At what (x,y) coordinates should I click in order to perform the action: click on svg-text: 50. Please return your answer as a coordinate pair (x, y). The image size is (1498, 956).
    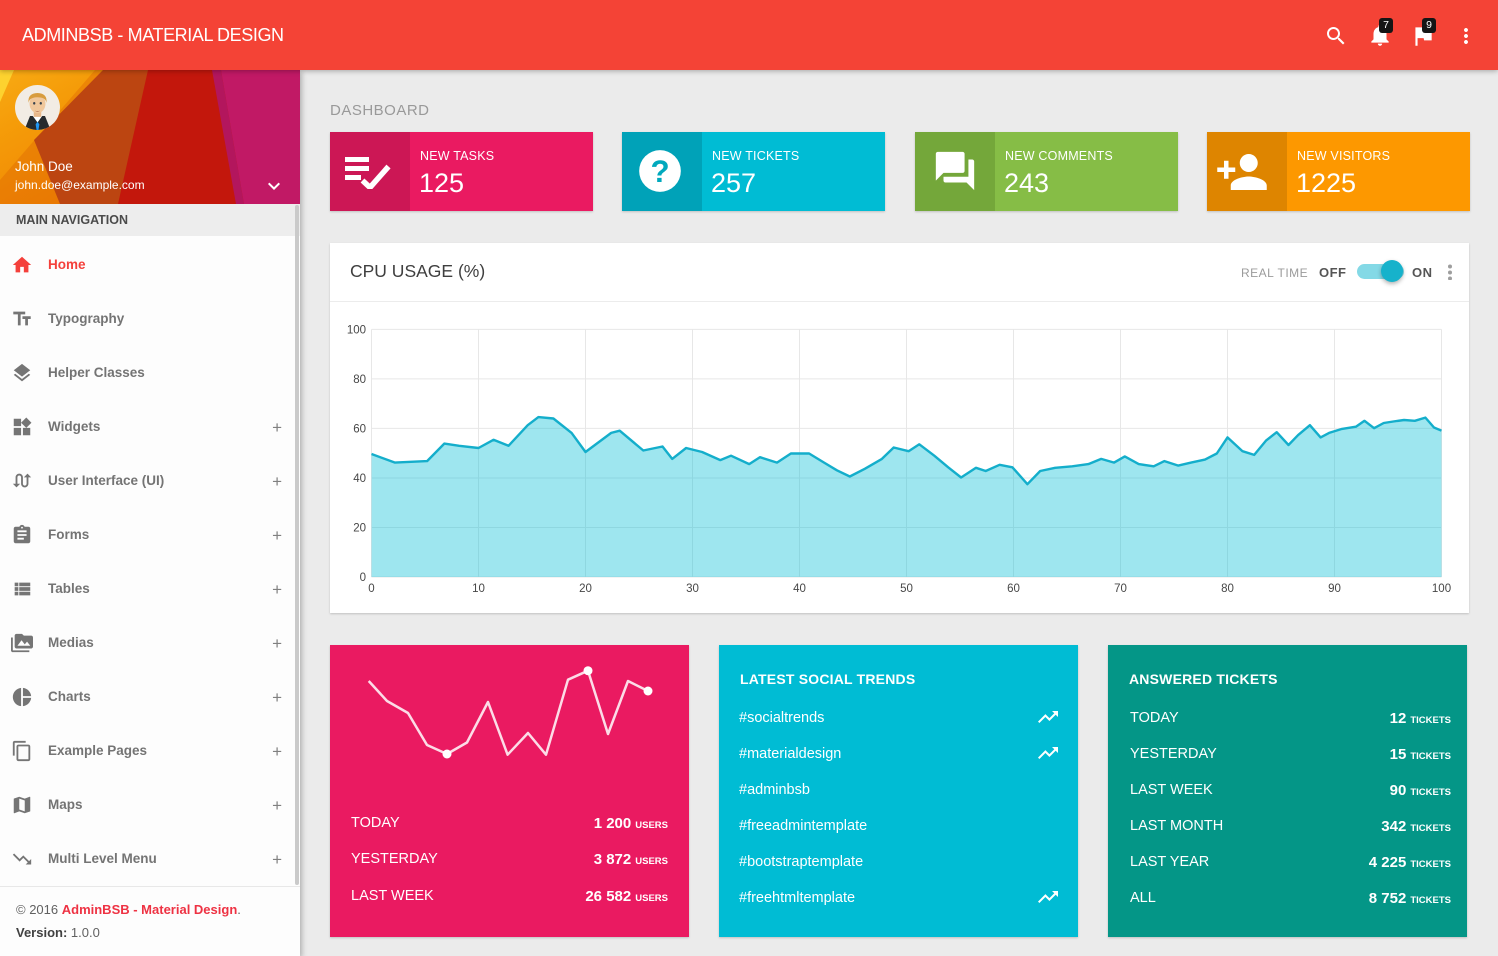
    Looking at the image, I should click on (906, 589).